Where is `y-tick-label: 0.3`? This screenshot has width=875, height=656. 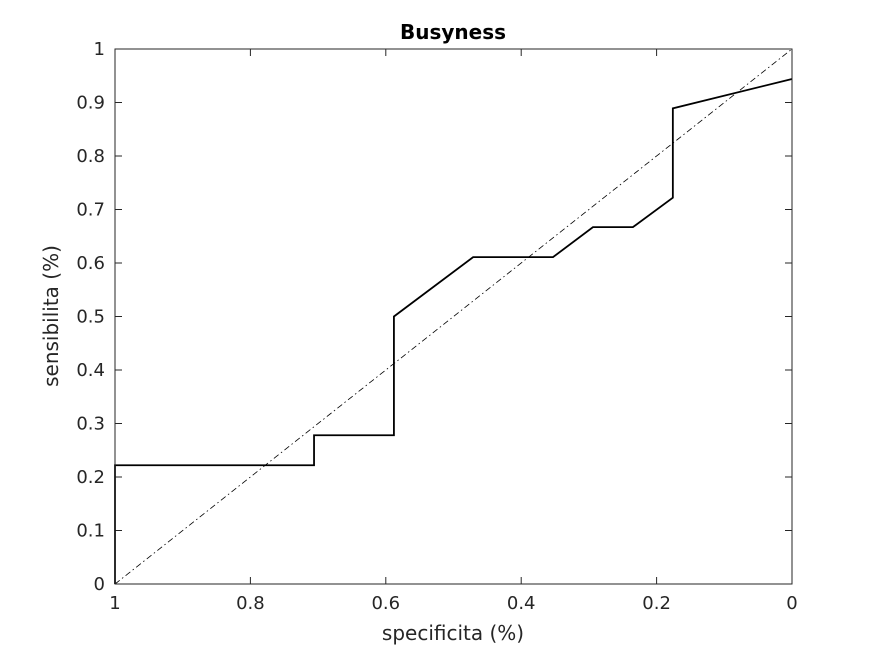 y-tick-label: 0.3 is located at coordinates (90, 424).